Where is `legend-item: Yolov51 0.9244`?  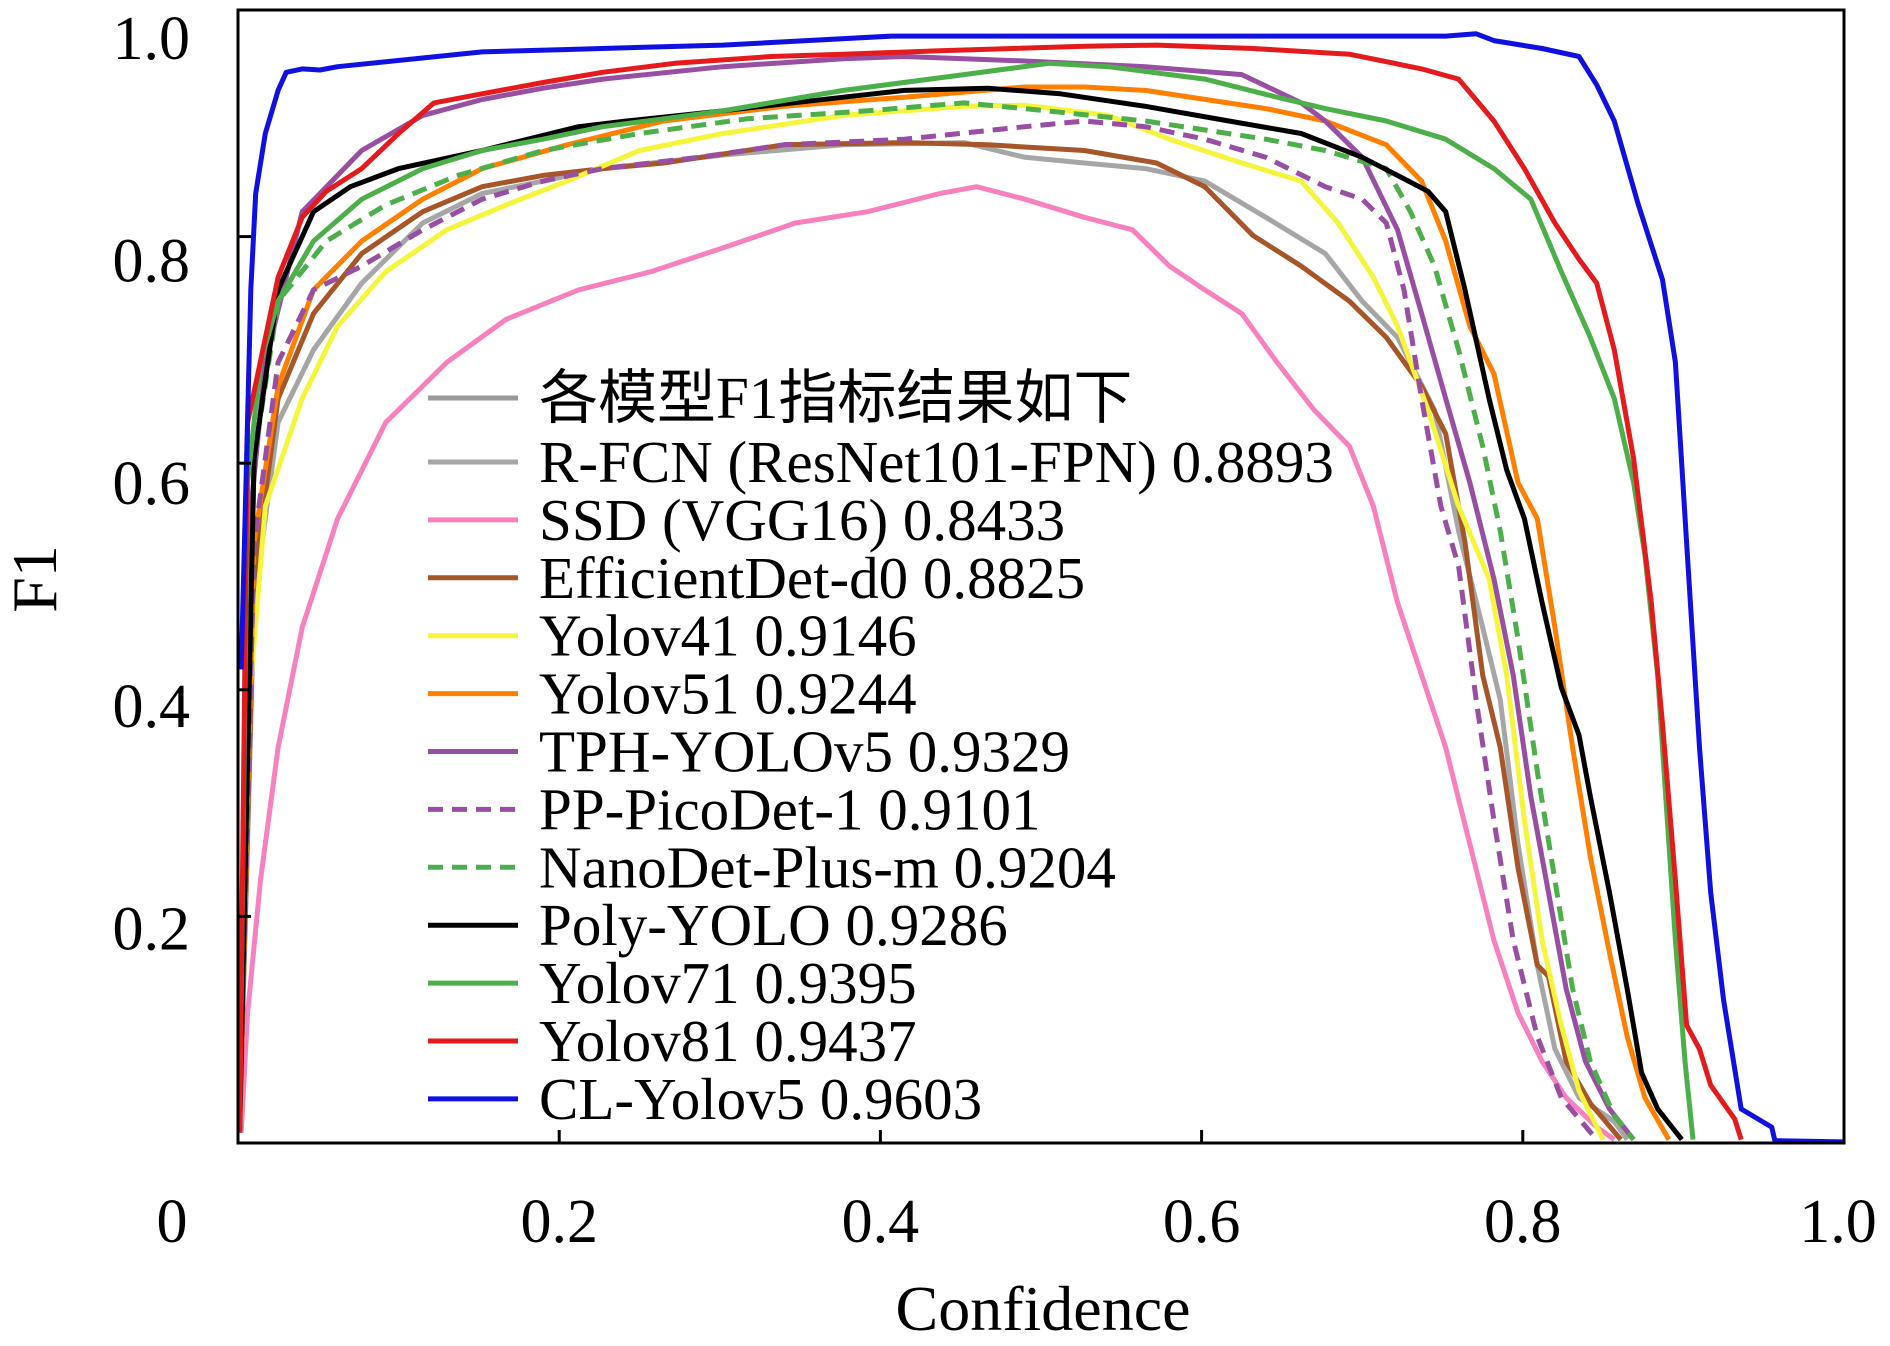 legend-item: Yolov51 0.9244 is located at coordinates (672, 694).